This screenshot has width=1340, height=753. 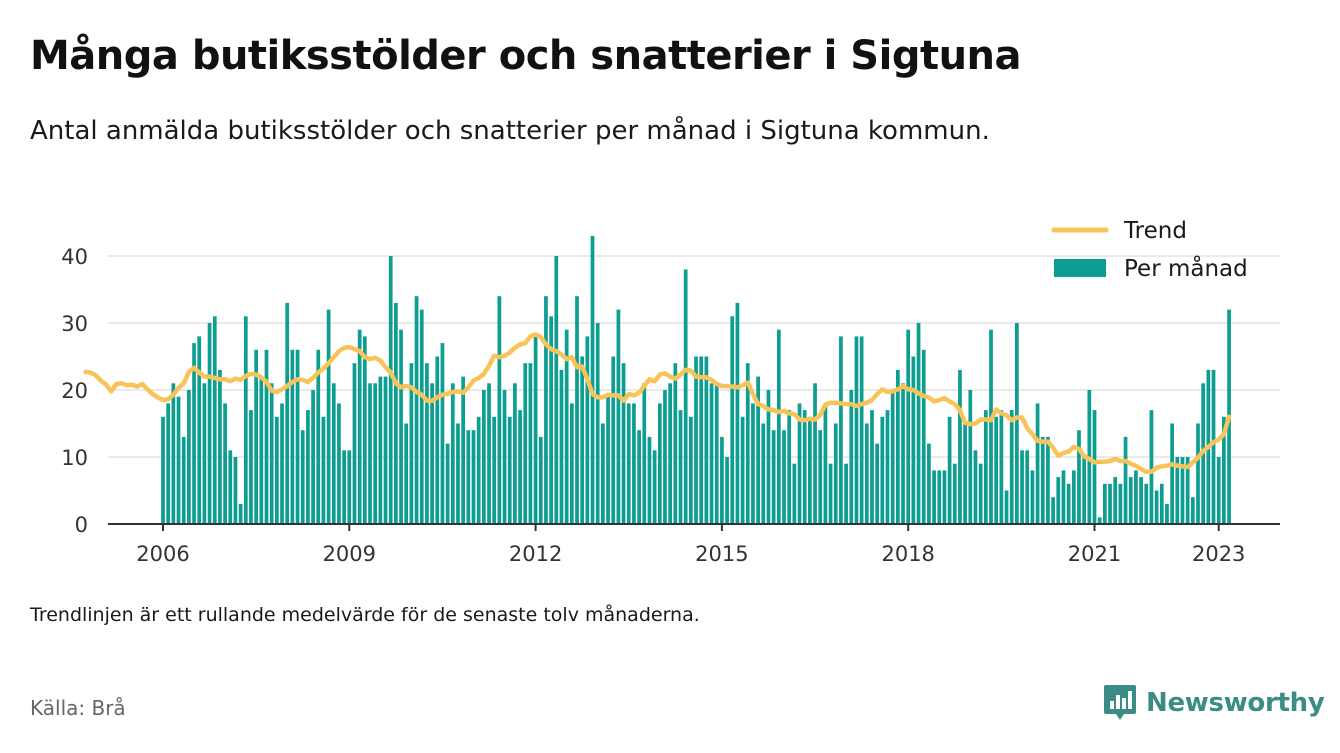 I want to click on legend-trend-label: Trend, so click(x=1155, y=231).